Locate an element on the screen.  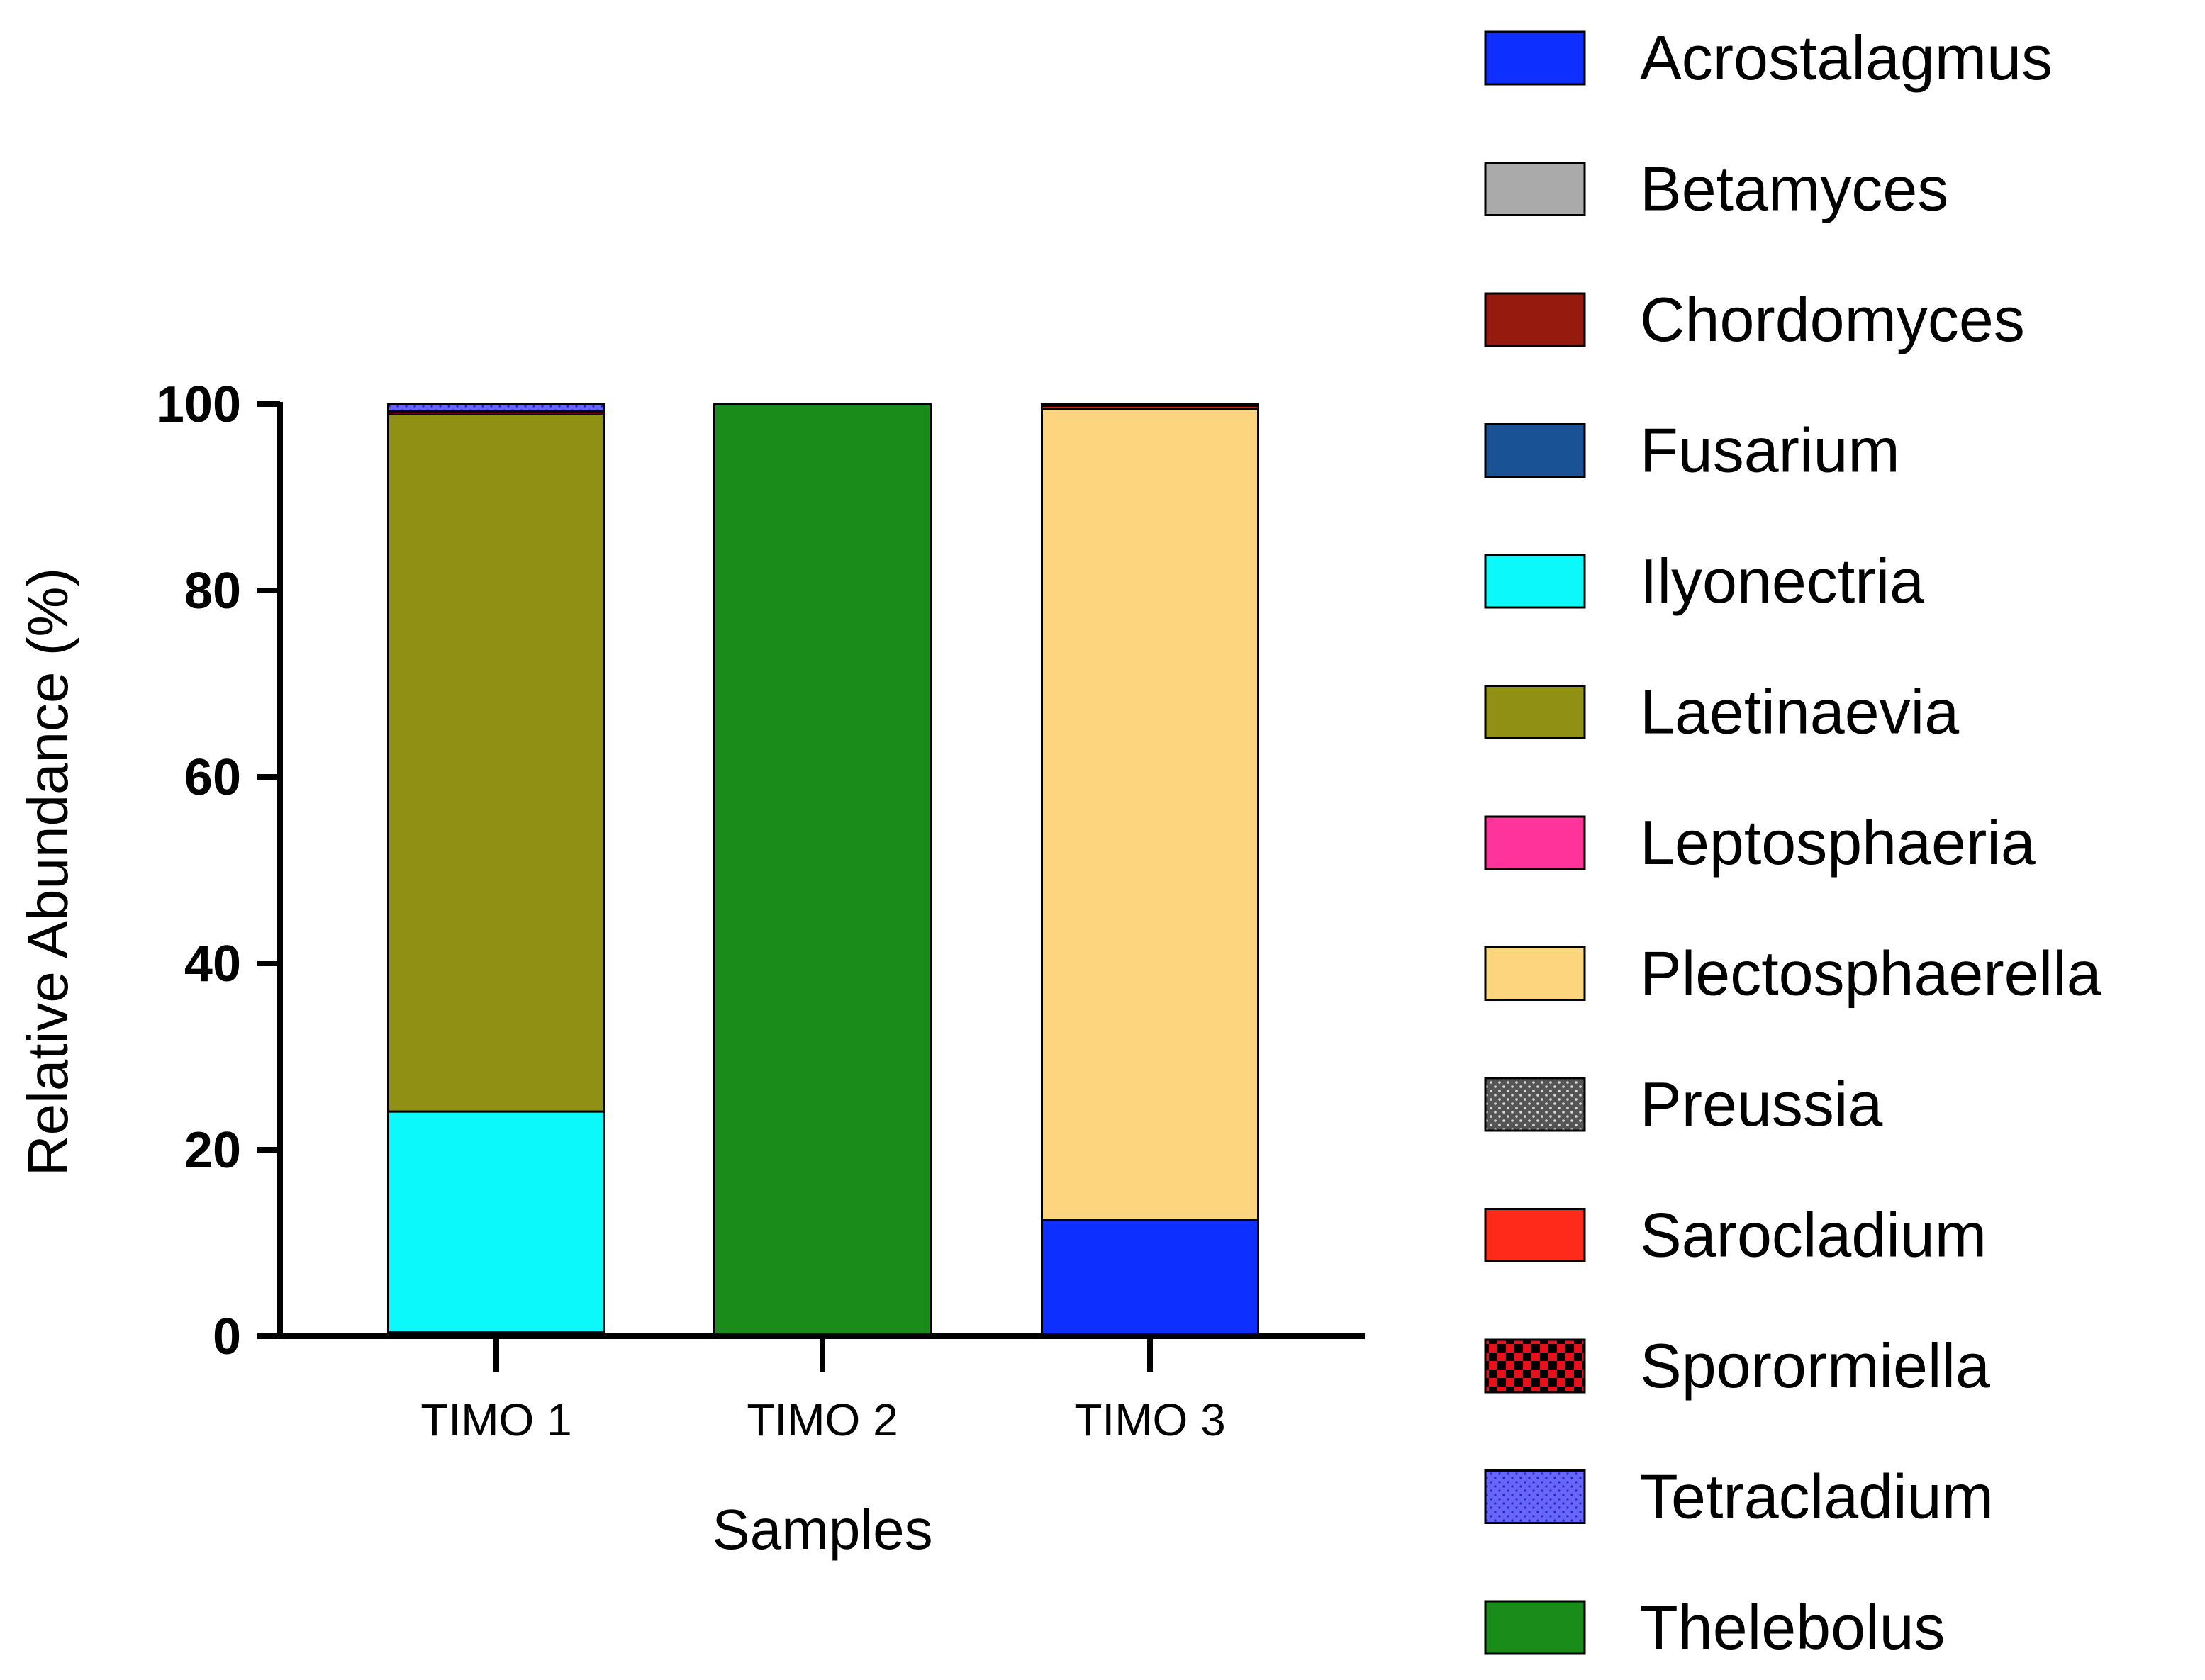
y-tick-label: 20 is located at coordinates (212, 1150).